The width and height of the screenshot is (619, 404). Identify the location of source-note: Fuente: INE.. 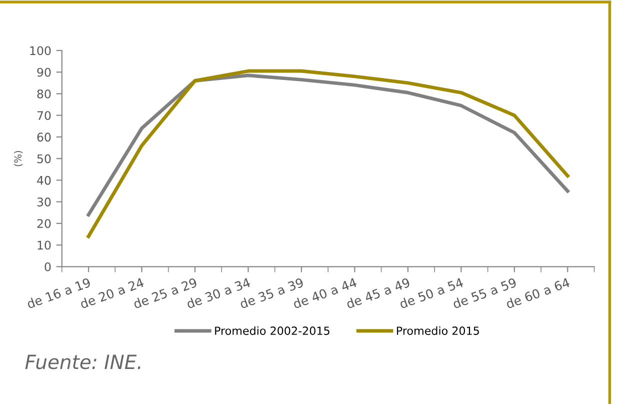
(82, 362).